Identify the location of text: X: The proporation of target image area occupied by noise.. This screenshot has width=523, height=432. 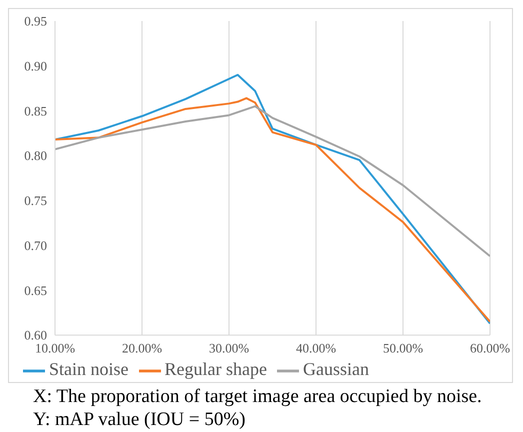
(258, 396).